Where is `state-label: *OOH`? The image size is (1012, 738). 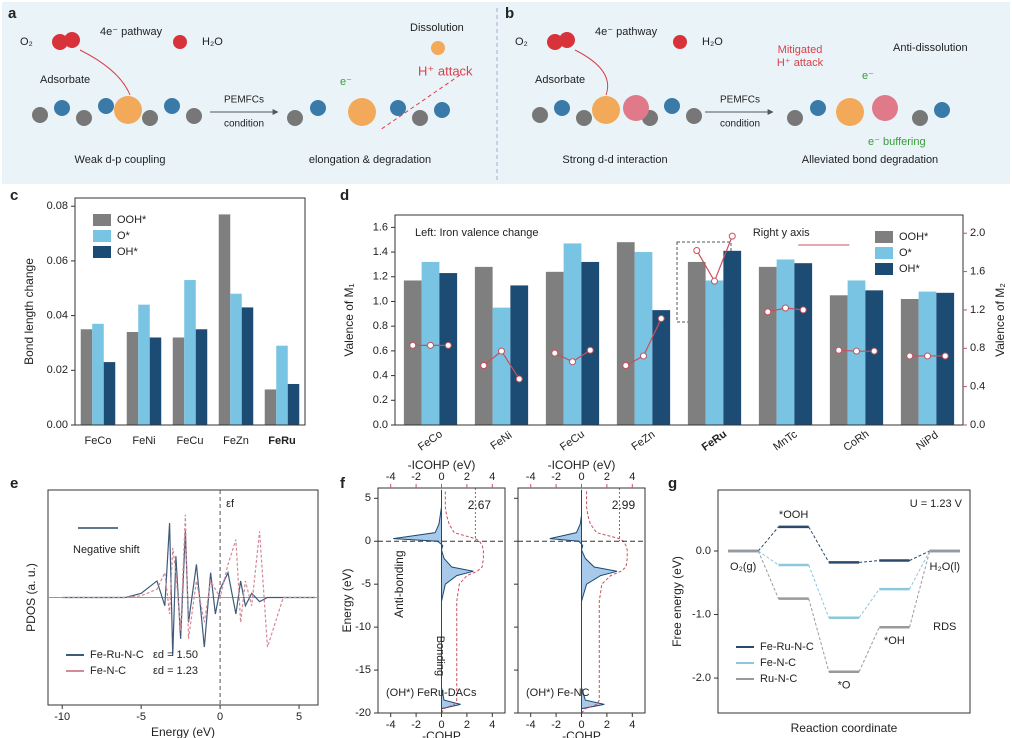 state-label: *OOH is located at coordinates (793, 515).